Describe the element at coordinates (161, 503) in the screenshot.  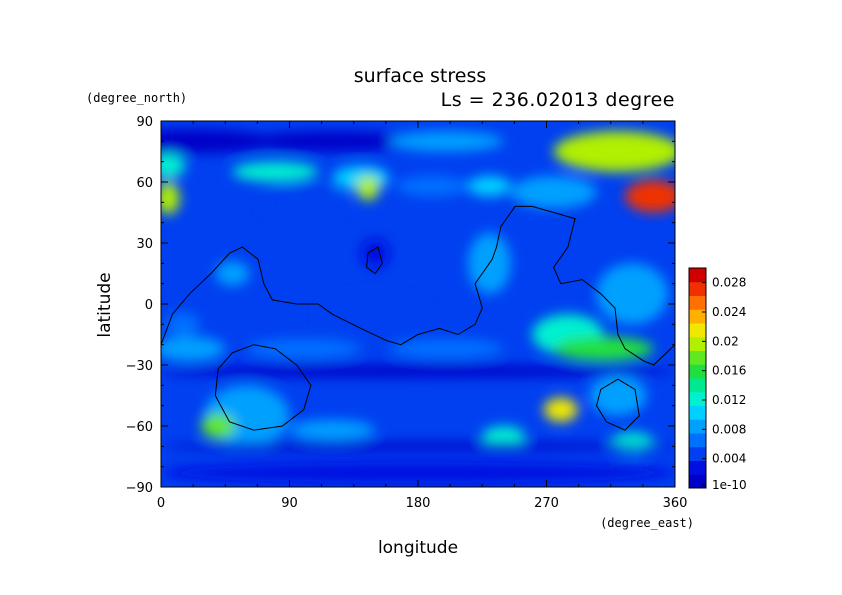
I see `x-tick-label: 0` at that location.